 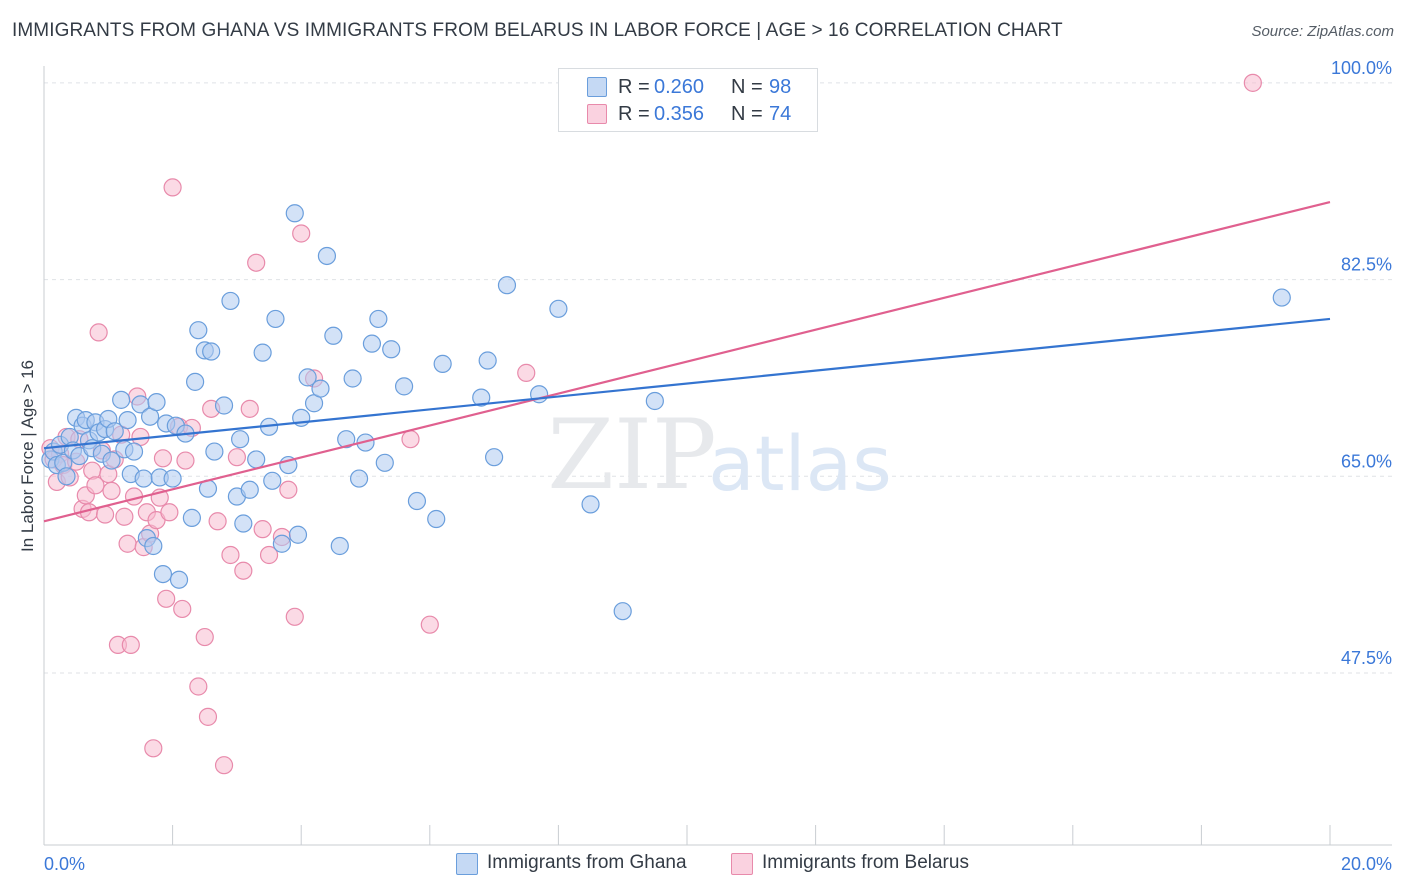 What do you see at coordinates (865, 862) in the screenshot?
I see `belarus-legend-label: Immigrants from Belarus` at bounding box center [865, 862].